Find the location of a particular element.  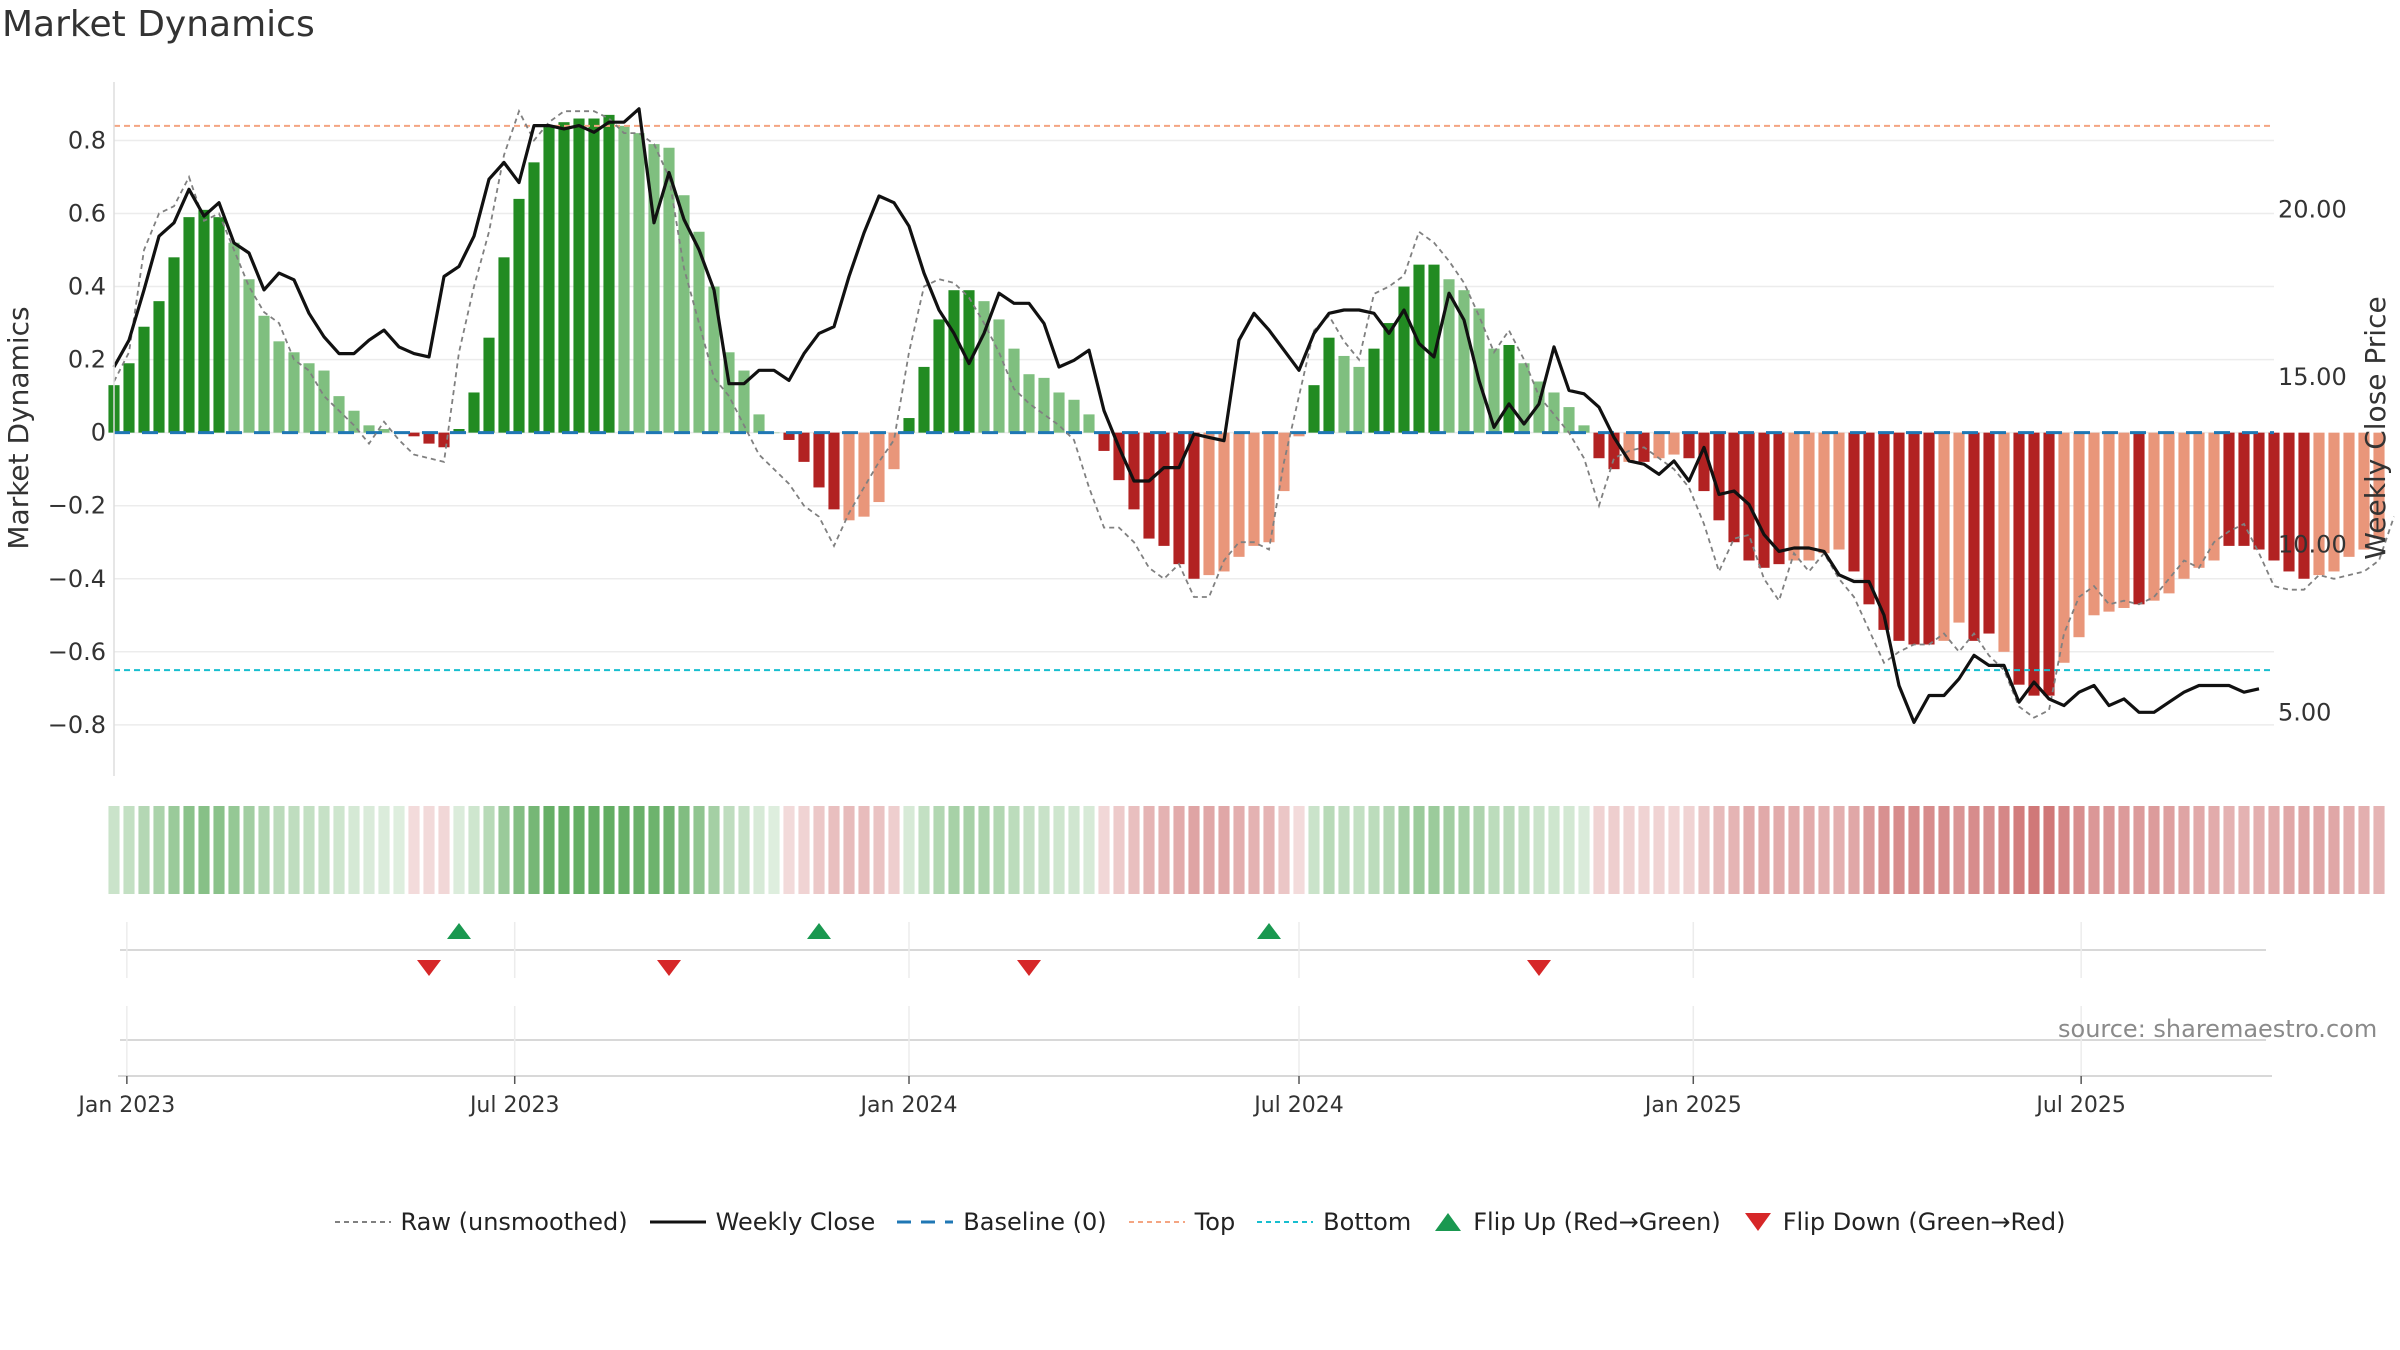

y2-tick-label: 15.00 is located at coordinates (2312, 377).